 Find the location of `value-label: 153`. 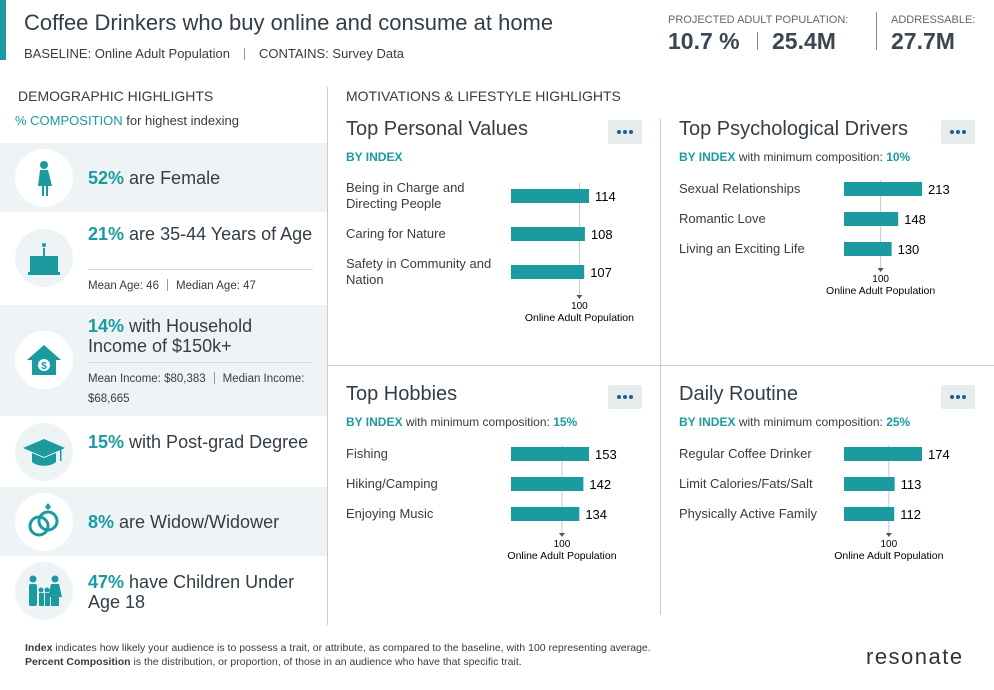

value-label: 153 is located at coordinates (606, 454).